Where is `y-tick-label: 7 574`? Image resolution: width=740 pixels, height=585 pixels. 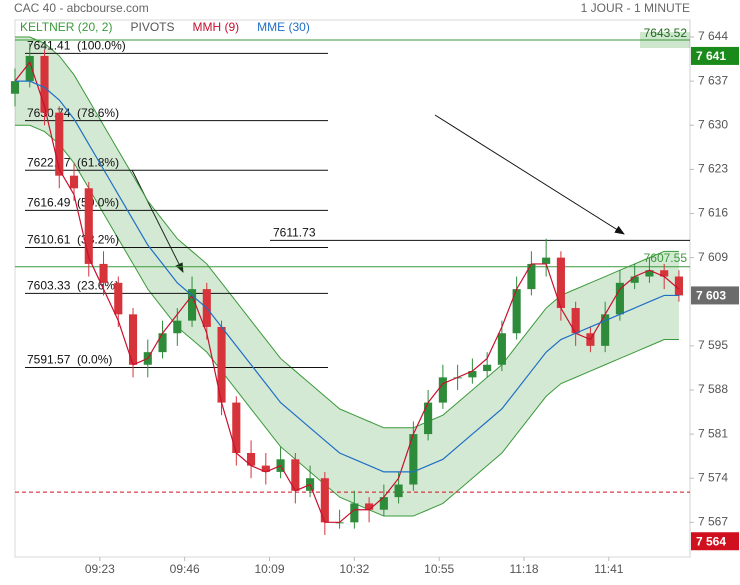
y-tick-label: 7 574 is located at coordinates (713, 477).